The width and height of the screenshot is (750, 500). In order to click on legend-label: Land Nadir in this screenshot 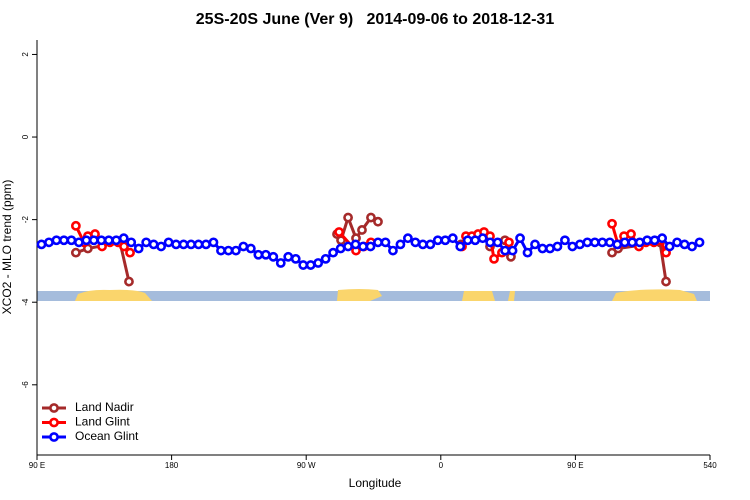, I will do `click(104, 407)`.